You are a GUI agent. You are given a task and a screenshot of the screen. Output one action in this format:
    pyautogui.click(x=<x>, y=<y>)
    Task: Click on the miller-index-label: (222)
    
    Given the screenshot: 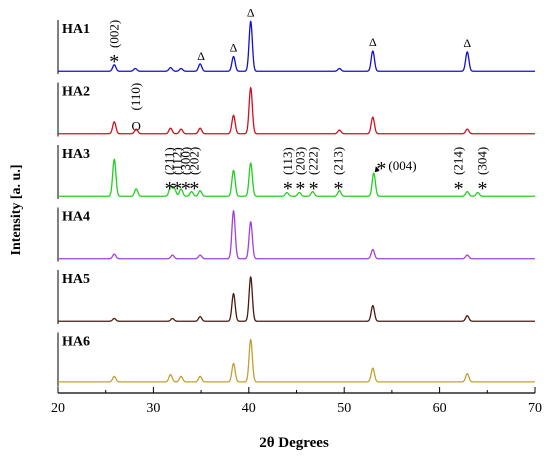 What is the action you would take?
    pyautogui.click(x=313, y=161)
    